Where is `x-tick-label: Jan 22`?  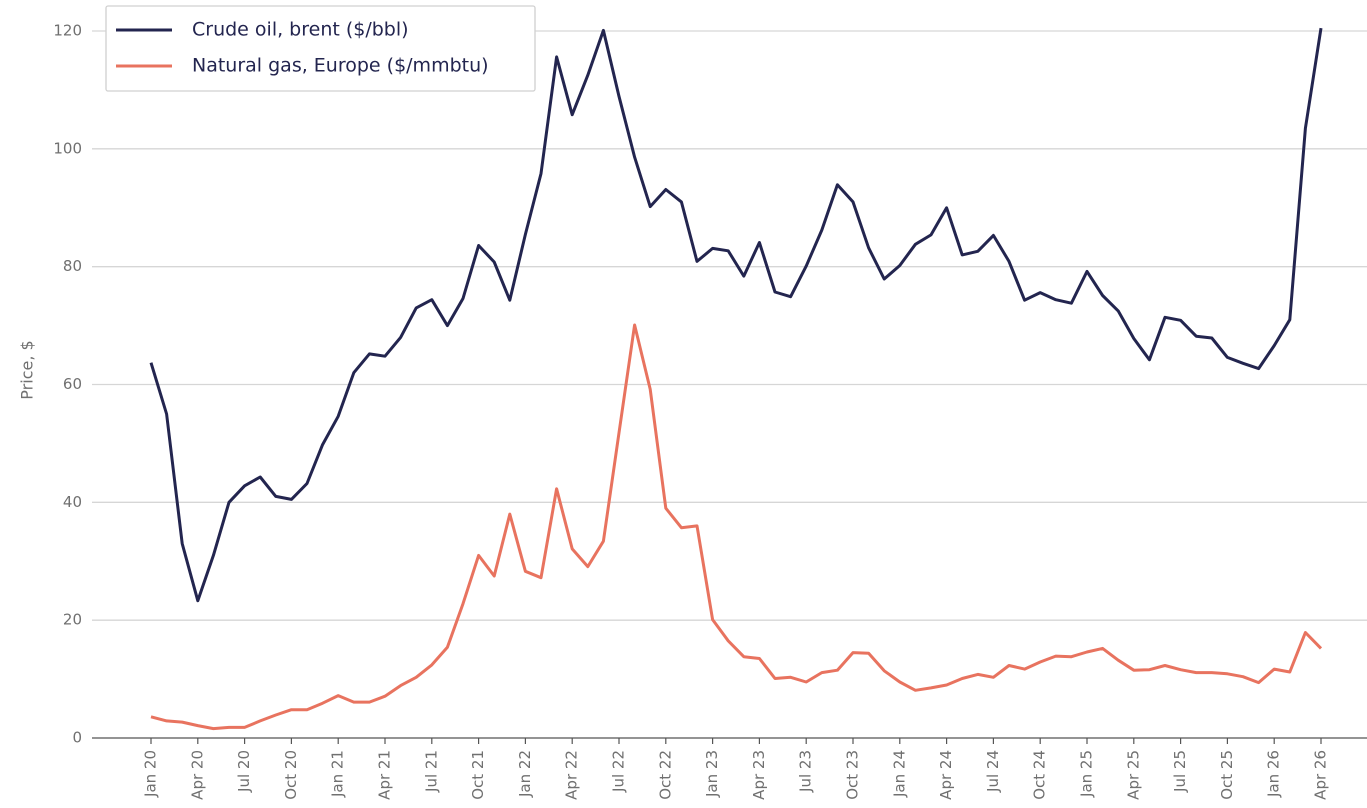 x-tick-label: Jan 22 is located at coordinates (525, 774).